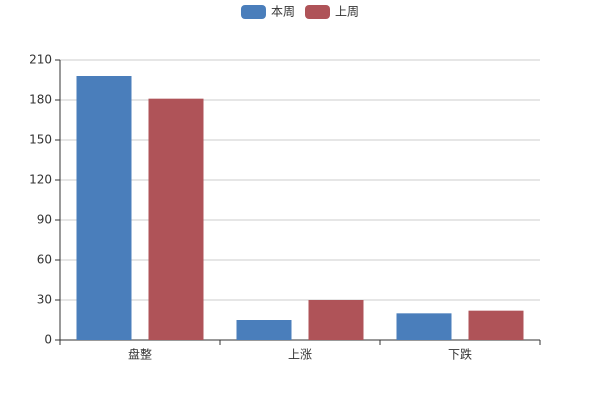  I want to click on x-tick-label: 上涨, so click(300, 354).